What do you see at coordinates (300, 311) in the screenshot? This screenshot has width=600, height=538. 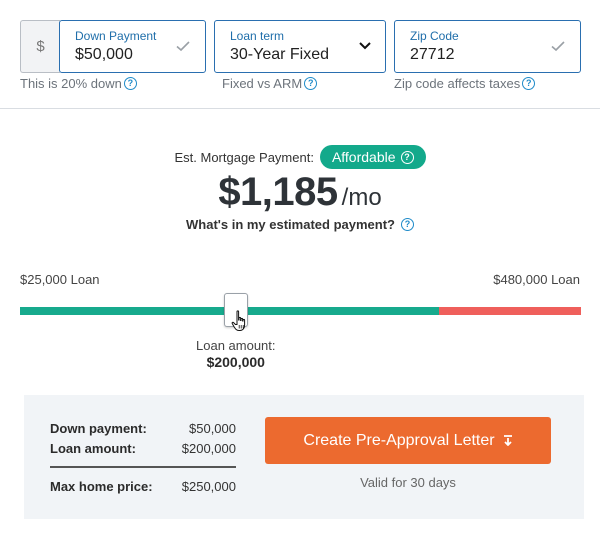 I see `loan-amount-slider-track` at bounding box center [300, 311].